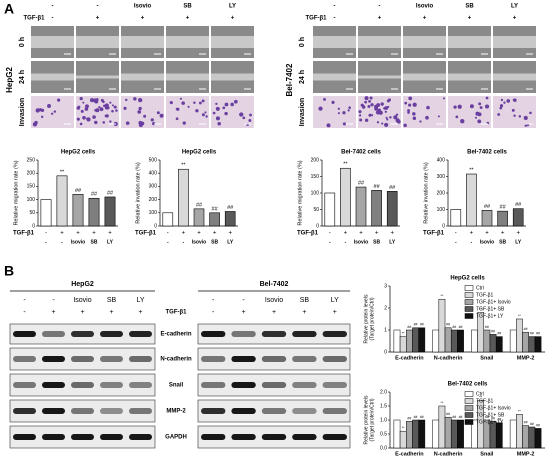 This screenshot has width=550, height=463. I want to click on y-tick-label: 200, so click(315, 160).